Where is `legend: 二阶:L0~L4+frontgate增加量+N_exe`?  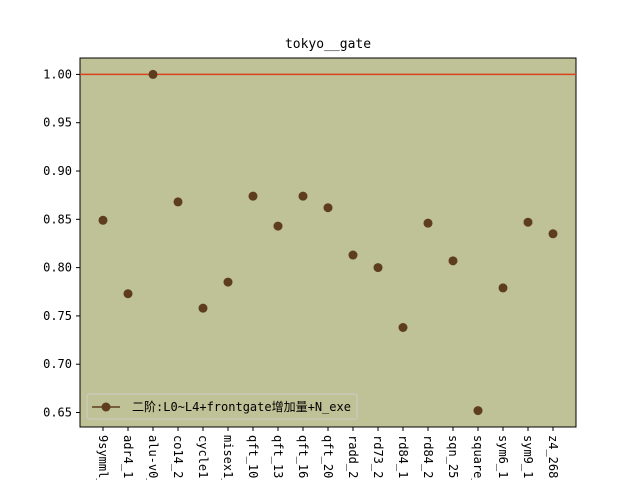
legend: 二阶:L0~L4+frontgate增加量+N_exe is located at coordinates (222, 406).